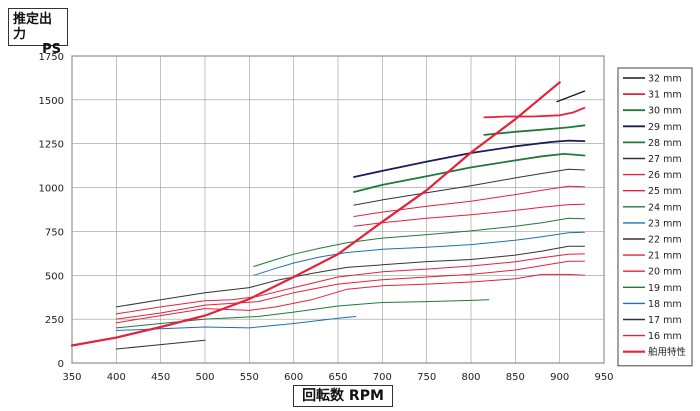 The image size is (700, 411). What do you see at coordinates (665, 143) in the screenshot?
I see `legend-label: 28 mm` at bounding box center [665, 143].